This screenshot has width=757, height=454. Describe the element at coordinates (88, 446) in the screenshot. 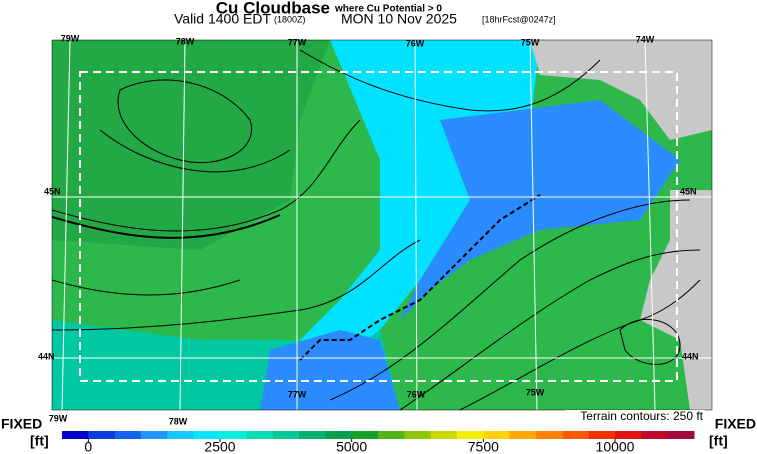

I see `colorbar-tick-label: 0` at that location.